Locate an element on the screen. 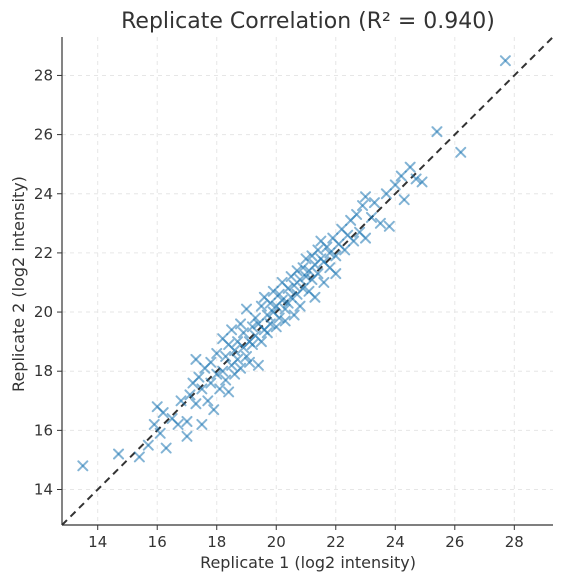 Image resolution: width=564 pixels, height=582 pixels. x-tick: 20 is located at coordinates (276, 538).